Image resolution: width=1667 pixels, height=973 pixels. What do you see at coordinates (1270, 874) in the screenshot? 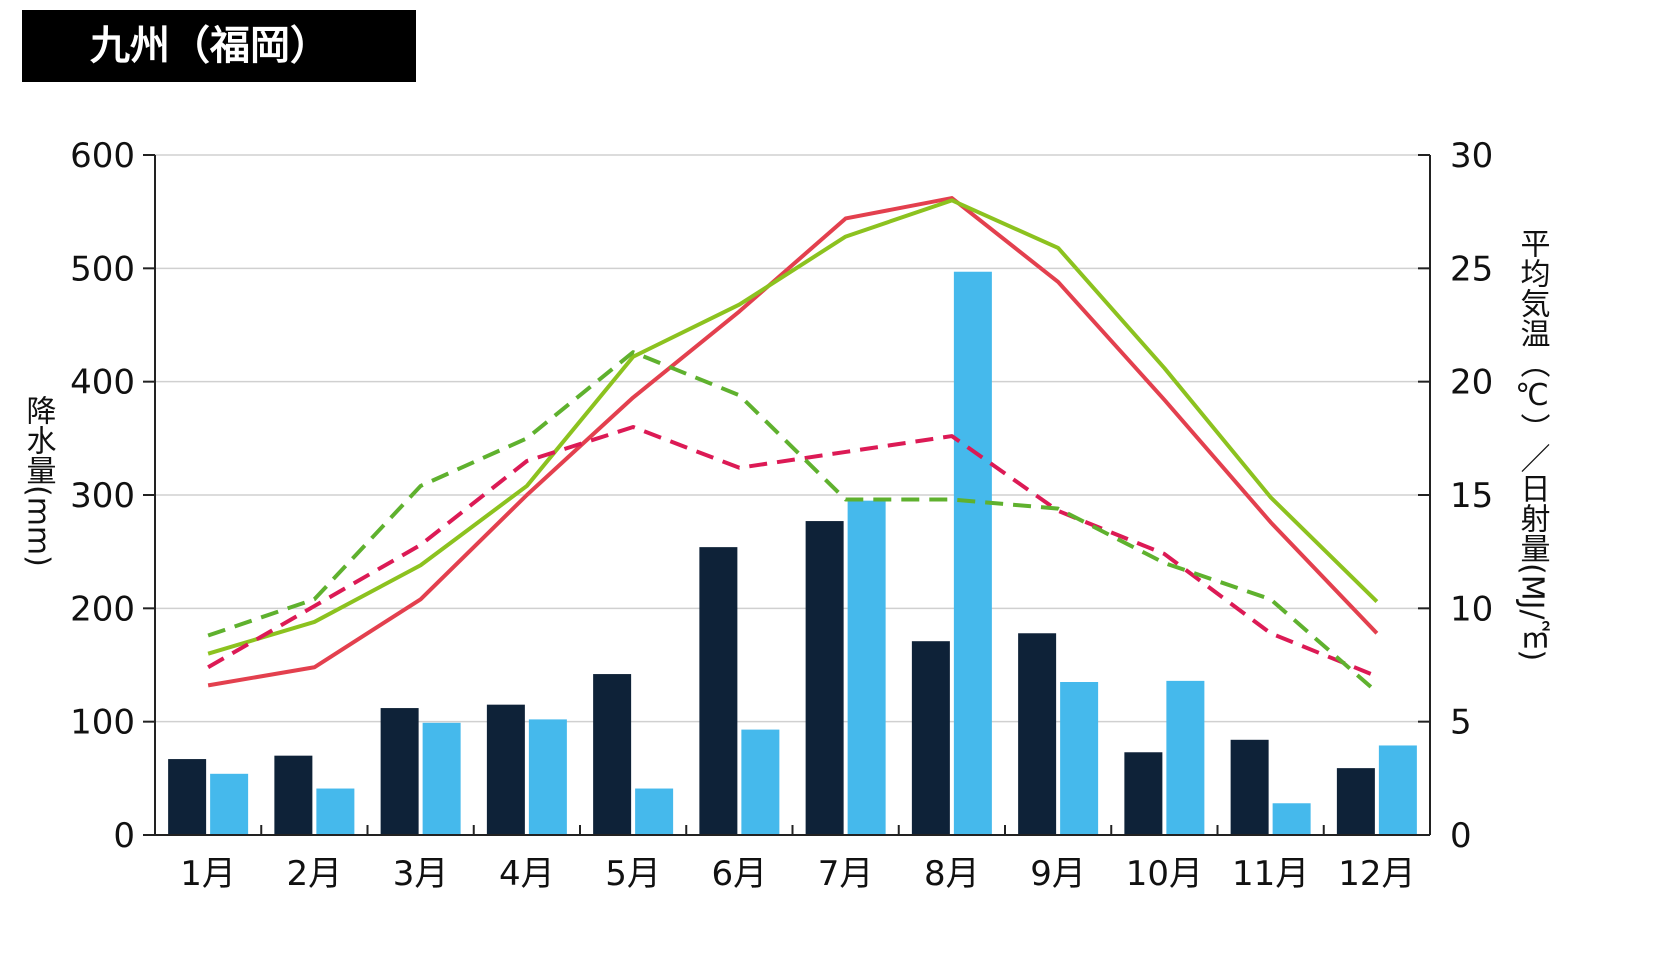
I see `x-tick-label: 11月` at bounding box center [1270, 874].